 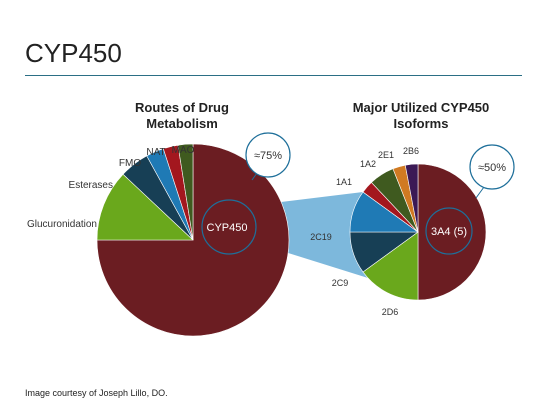 What do you see at coordinates (386, 155) in the screenshot?
I see `slice-label-2e1: 2E1` at bounding box center [386, 155].